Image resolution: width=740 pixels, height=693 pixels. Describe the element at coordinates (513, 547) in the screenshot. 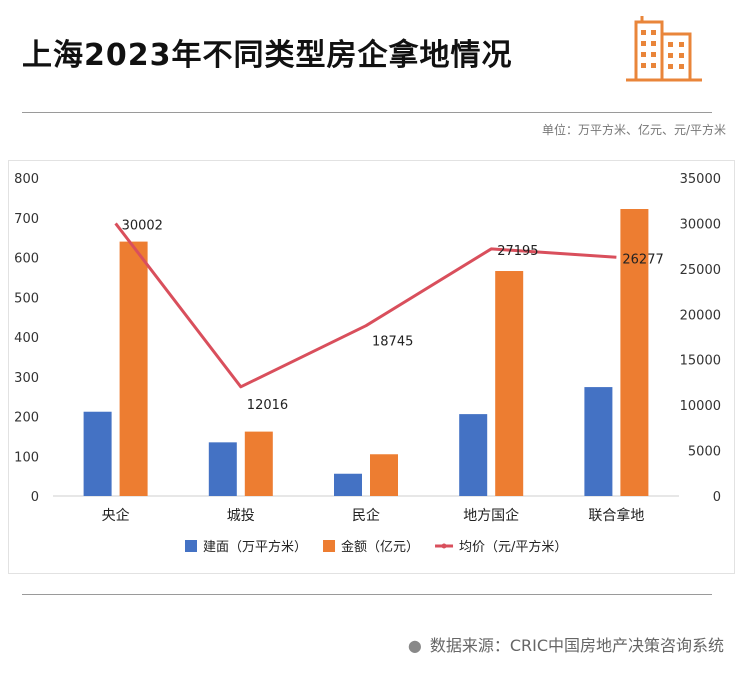

I see `legend-label: 均价（元/平方米）` at that location.